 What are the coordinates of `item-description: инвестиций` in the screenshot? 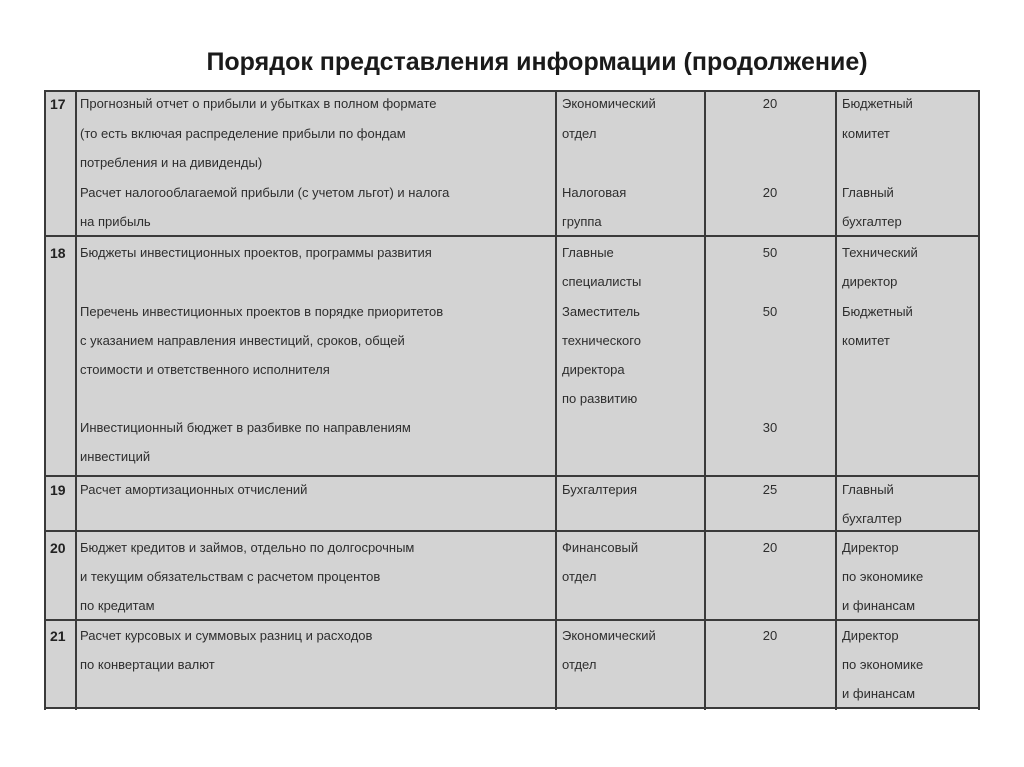 It's located at (115, 456).